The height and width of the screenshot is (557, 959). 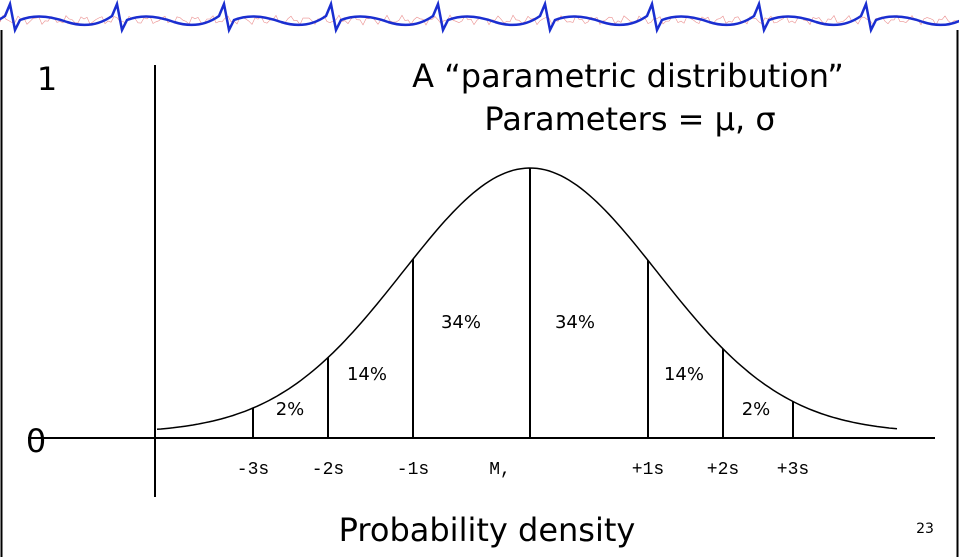 What do you see at coordinates (628, 76) in the screenshot?
I see `title: A “parametric distribution”` at bounding box center [628, 76].